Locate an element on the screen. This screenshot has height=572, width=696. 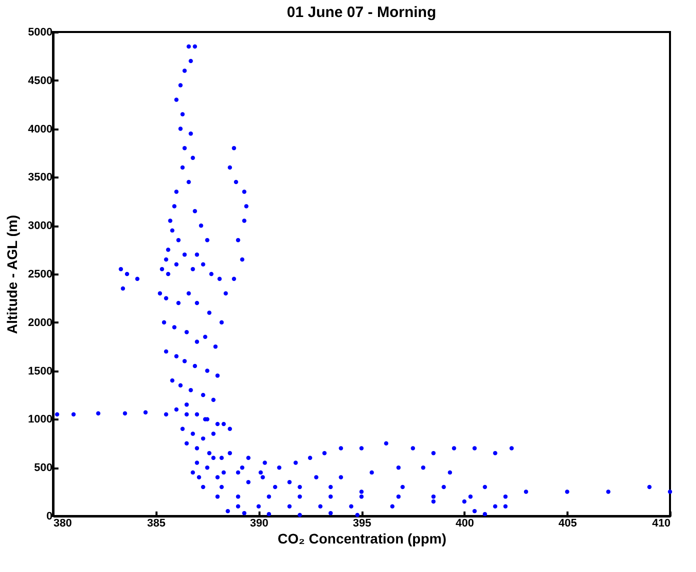
y-tick-label: 5000 is located at coordinates (40, 32).